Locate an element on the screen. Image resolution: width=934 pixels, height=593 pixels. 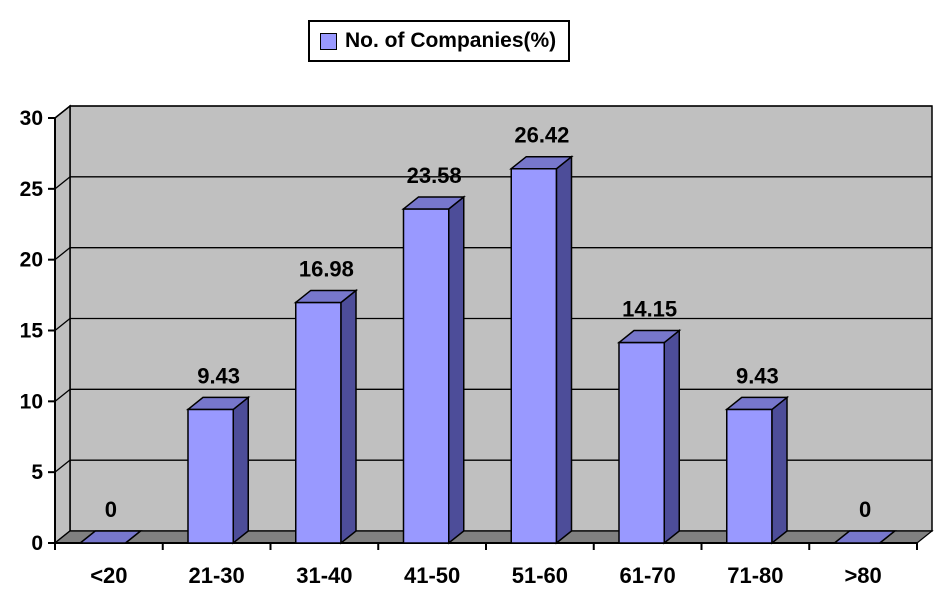
floor is located at coordinates (493, 537).